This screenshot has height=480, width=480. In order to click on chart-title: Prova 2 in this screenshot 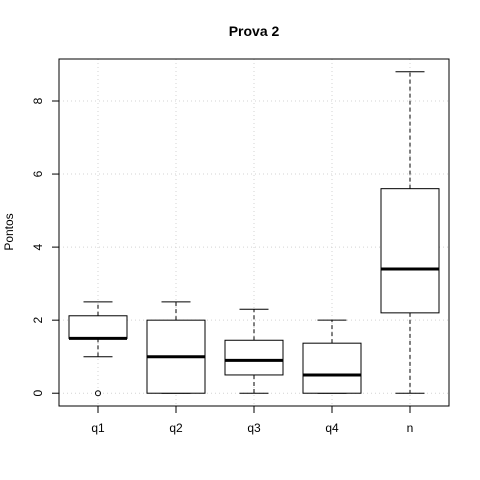, I will do `click(254, 31)`.